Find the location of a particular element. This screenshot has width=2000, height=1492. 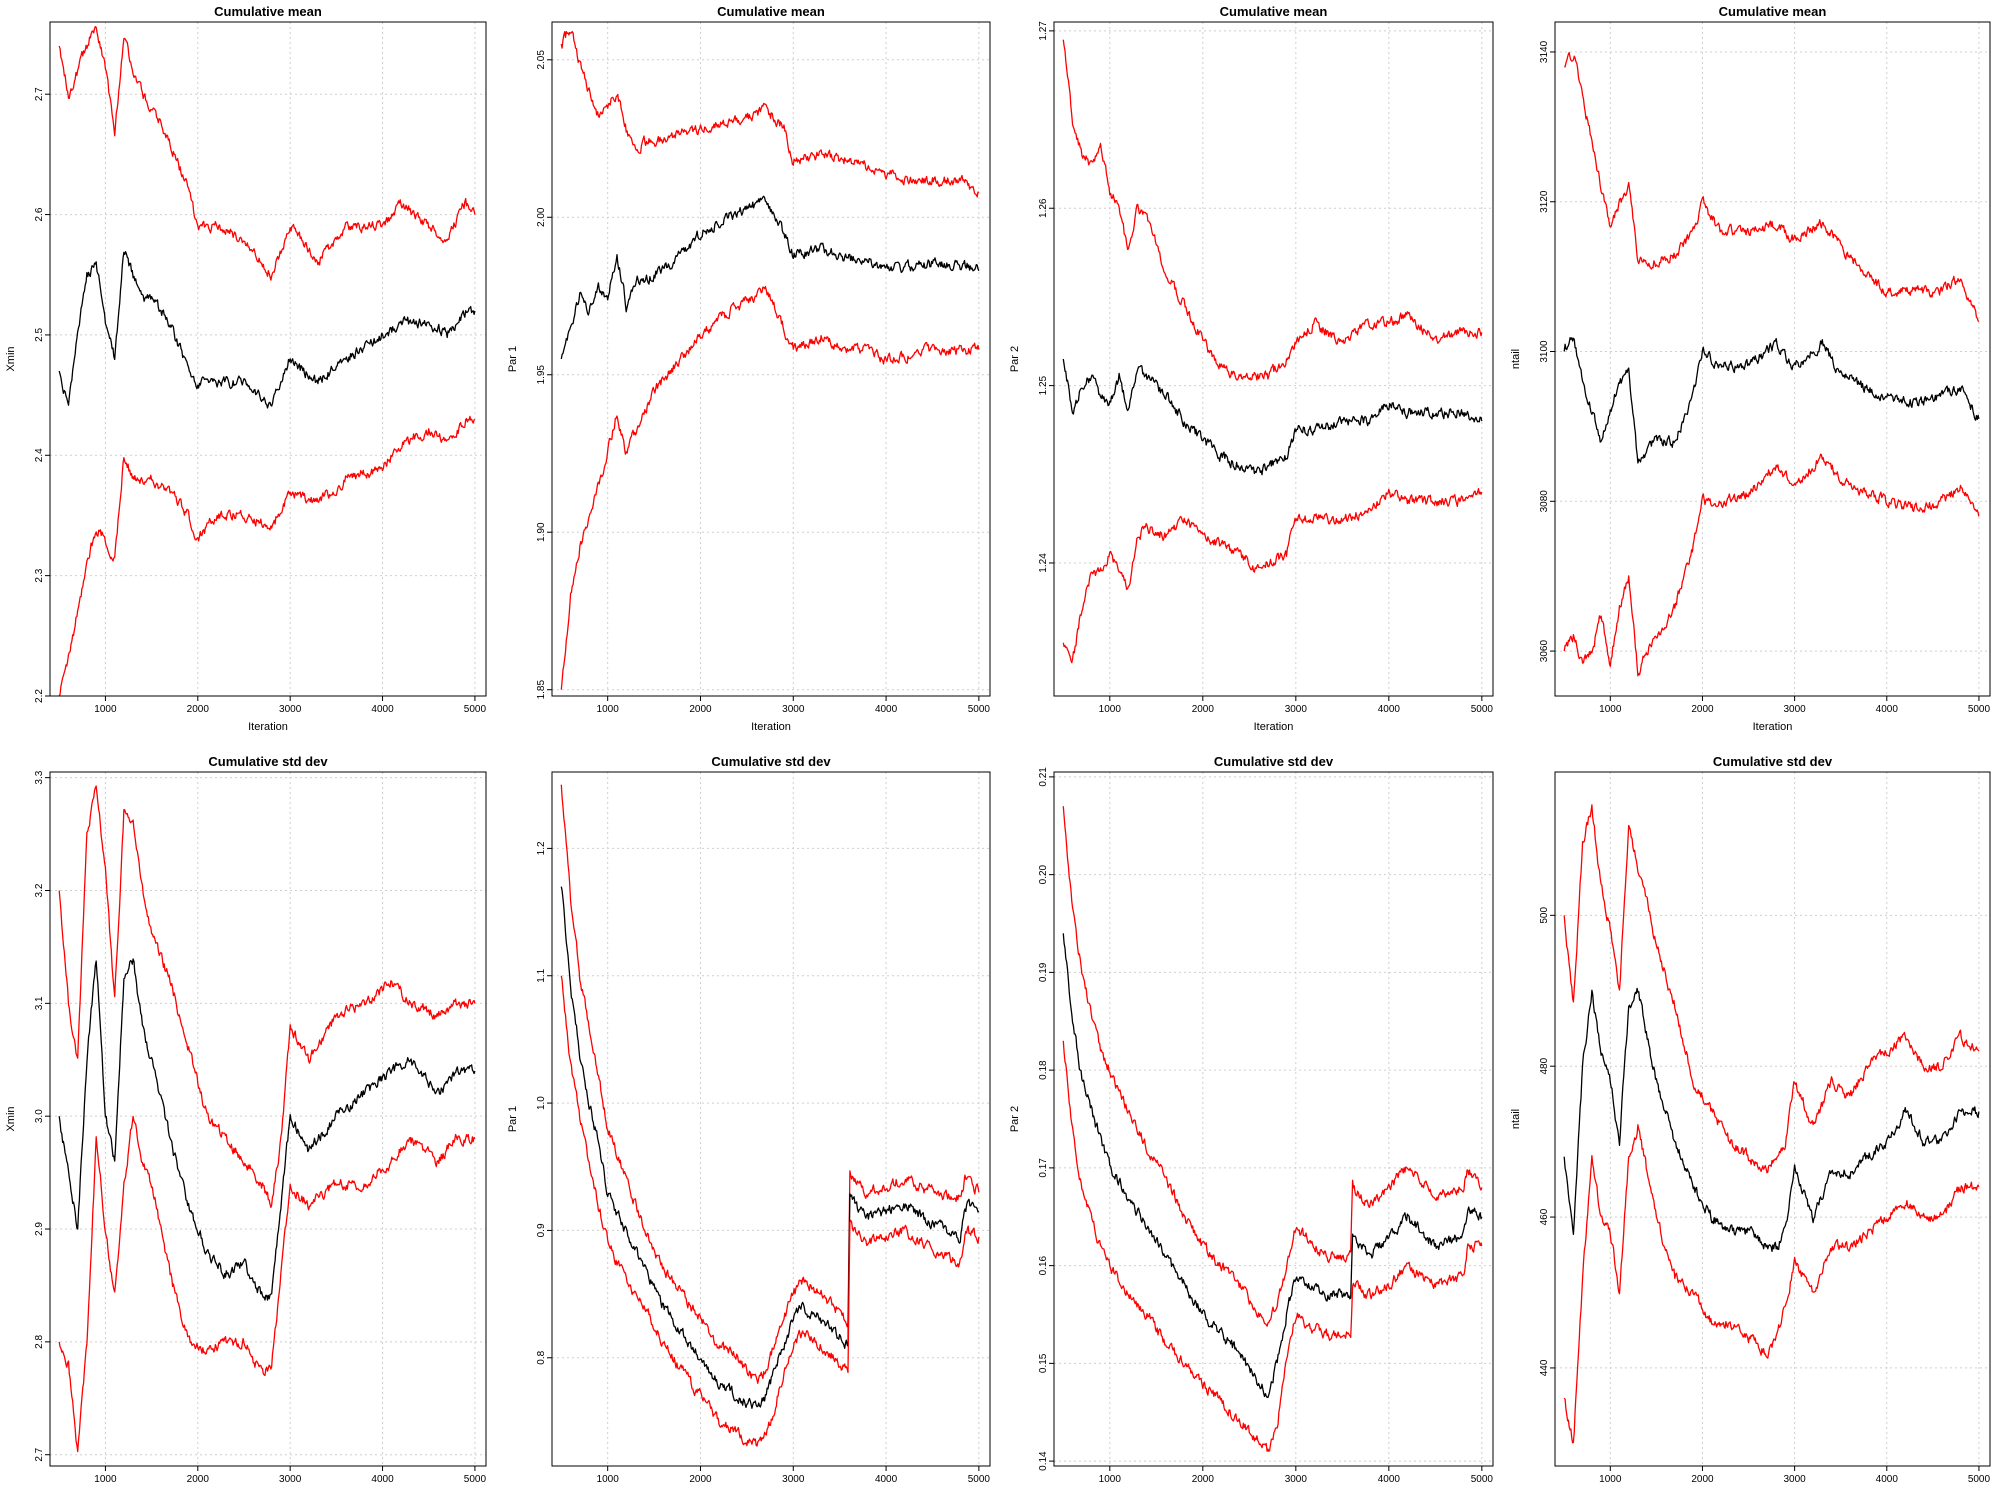

y-tick-label: 2.5 is located at coordinates (39, 335).